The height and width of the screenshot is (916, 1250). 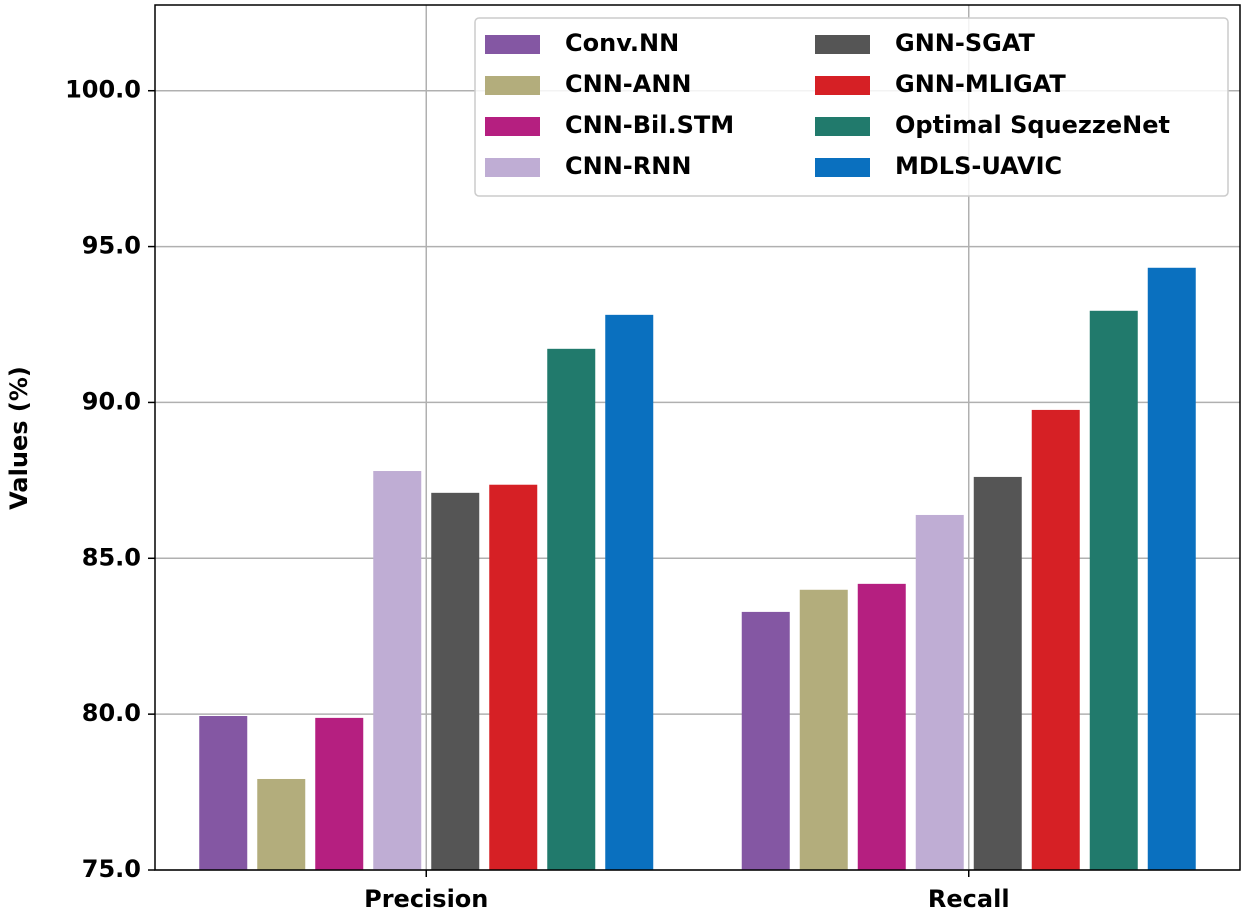 I want to click on x-tick-label: Recall, so click(x=969, y=899).